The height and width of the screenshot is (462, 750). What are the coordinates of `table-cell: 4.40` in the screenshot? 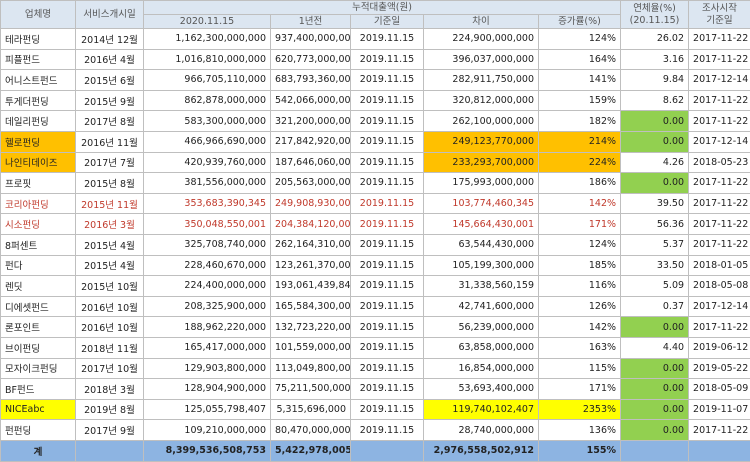 It's located at (655, 347).